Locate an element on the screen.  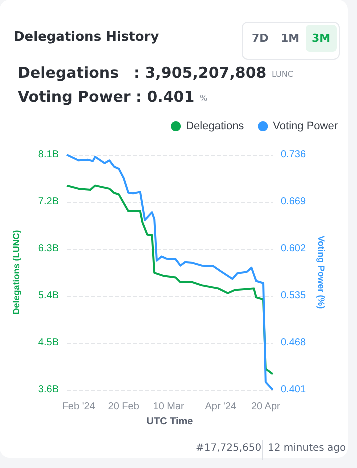
x-tick-label: Apr '24 is located at coordinates (221, 407).